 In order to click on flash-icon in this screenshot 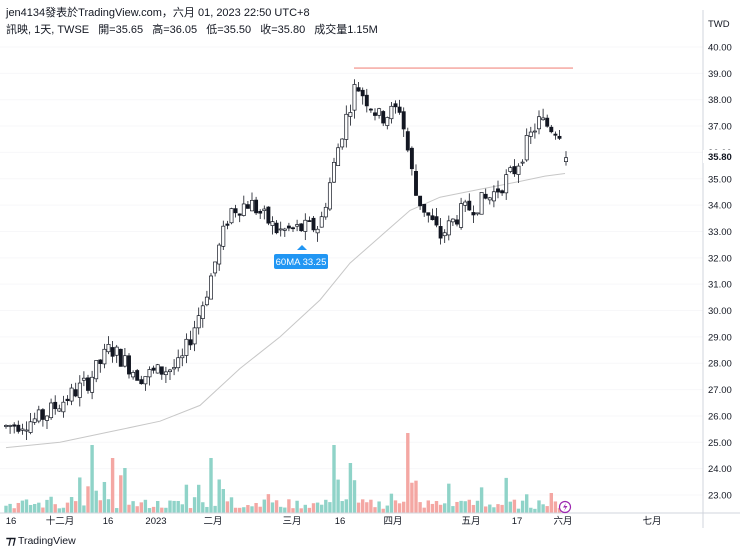, I will do `click(565, 507)`.